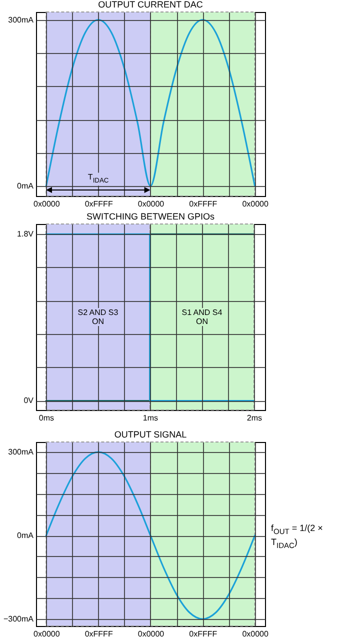 The width and height of the screenshot is (350, 640). Describe the element at coordinates (297, 536) in the screenshot. I see `text: f$_{OUT}$ = 1/(2 × T$_{IDAC}$)` at that location.